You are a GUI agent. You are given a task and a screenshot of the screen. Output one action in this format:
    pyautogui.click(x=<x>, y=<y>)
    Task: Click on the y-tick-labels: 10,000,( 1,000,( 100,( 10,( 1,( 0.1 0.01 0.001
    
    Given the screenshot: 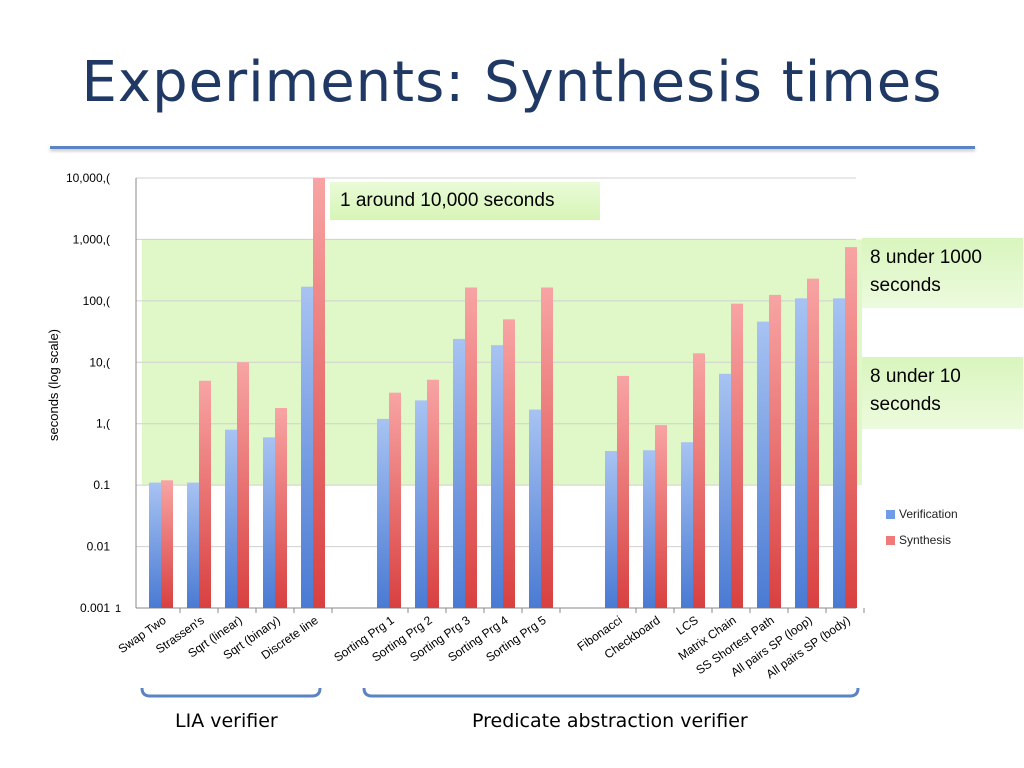 What is the action you would take?
    pyautogui.click(x=88, y=393)
    